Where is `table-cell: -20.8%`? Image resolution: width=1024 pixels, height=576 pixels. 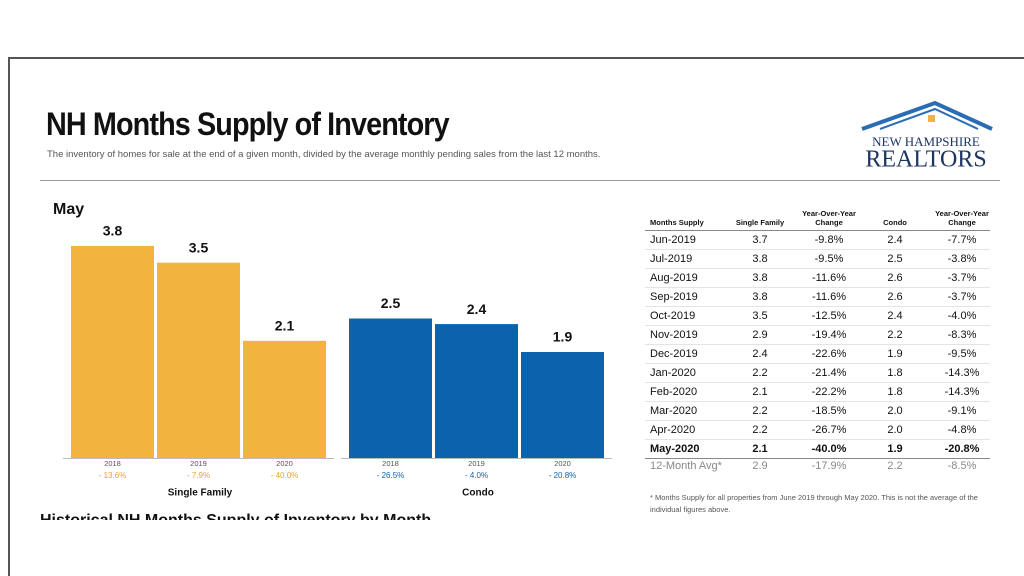 table-cell: -20.8% is located at coordinates (962, 449).